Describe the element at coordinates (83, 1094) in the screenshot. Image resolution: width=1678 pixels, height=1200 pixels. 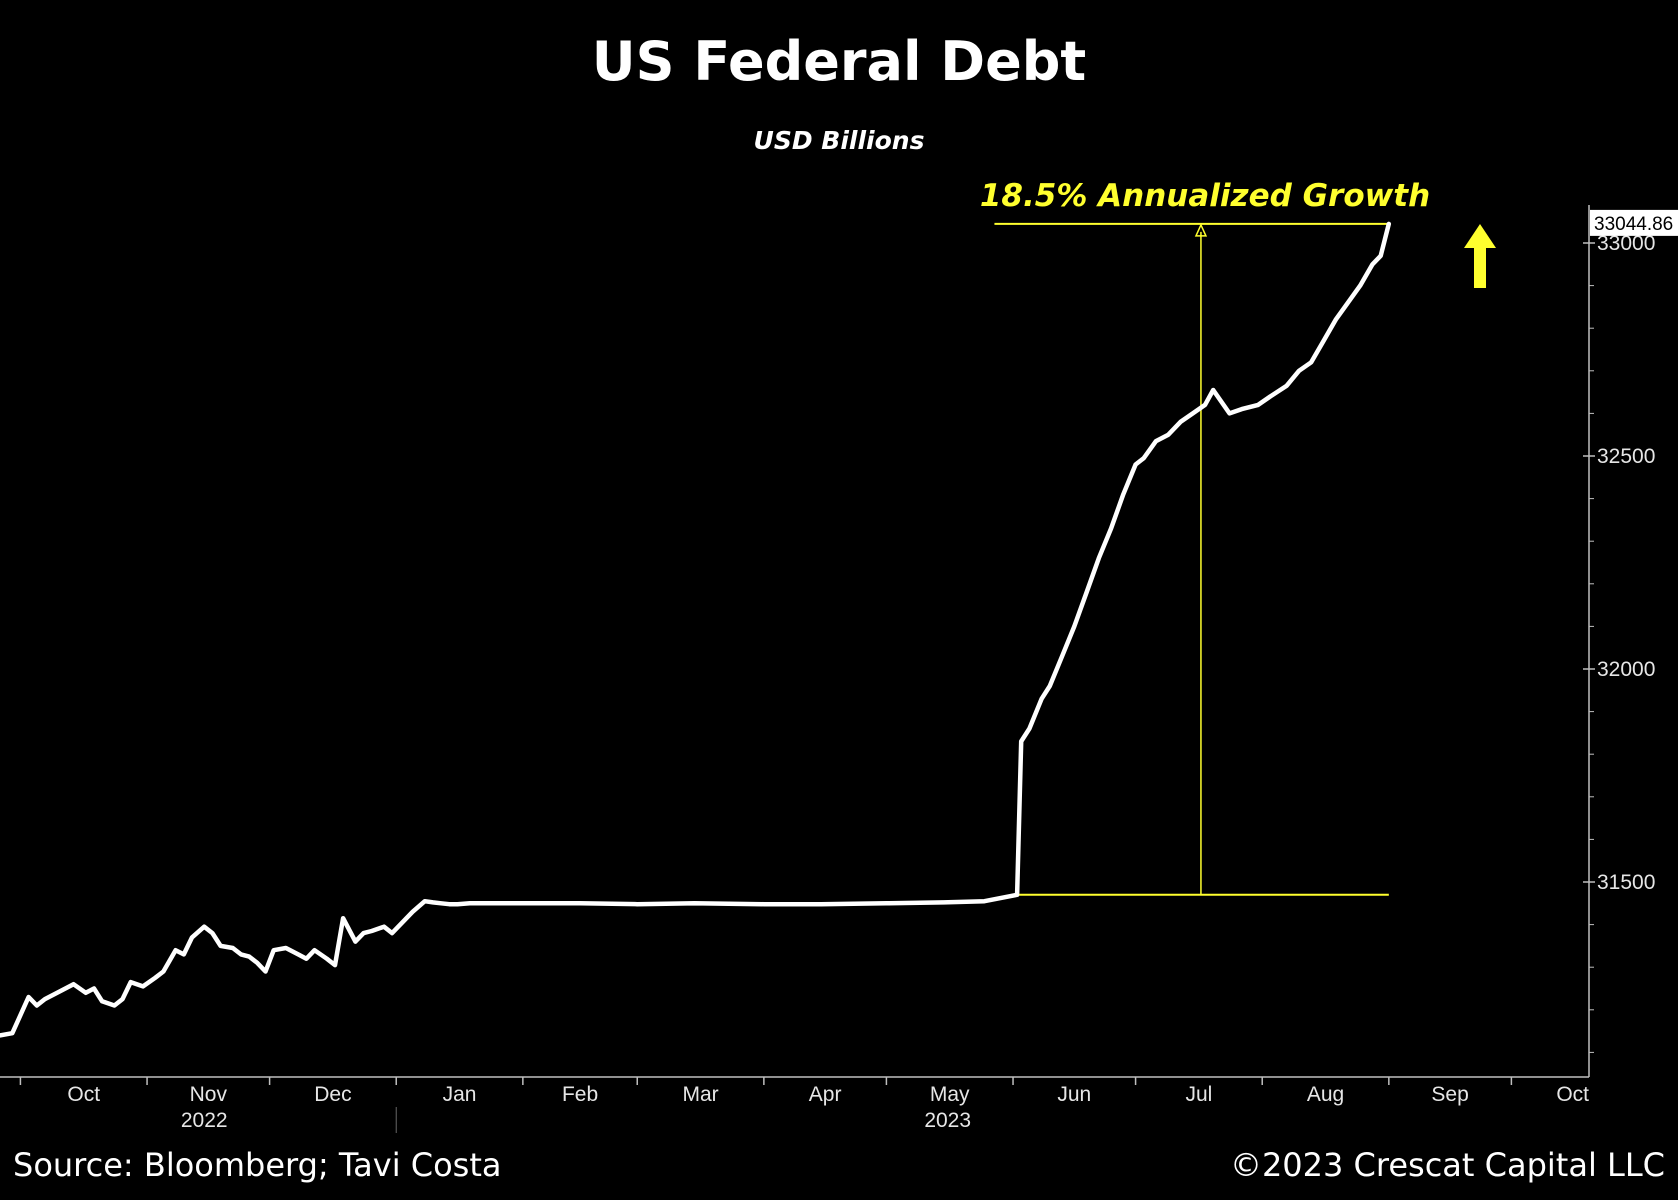
I see `x-month-label-0: Oct` at that location.